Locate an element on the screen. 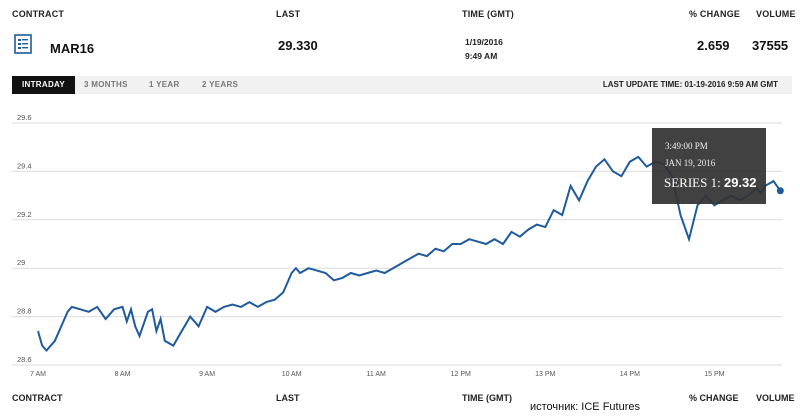  tab-intraday: INTRADAY is located at coordinates (43, 85).